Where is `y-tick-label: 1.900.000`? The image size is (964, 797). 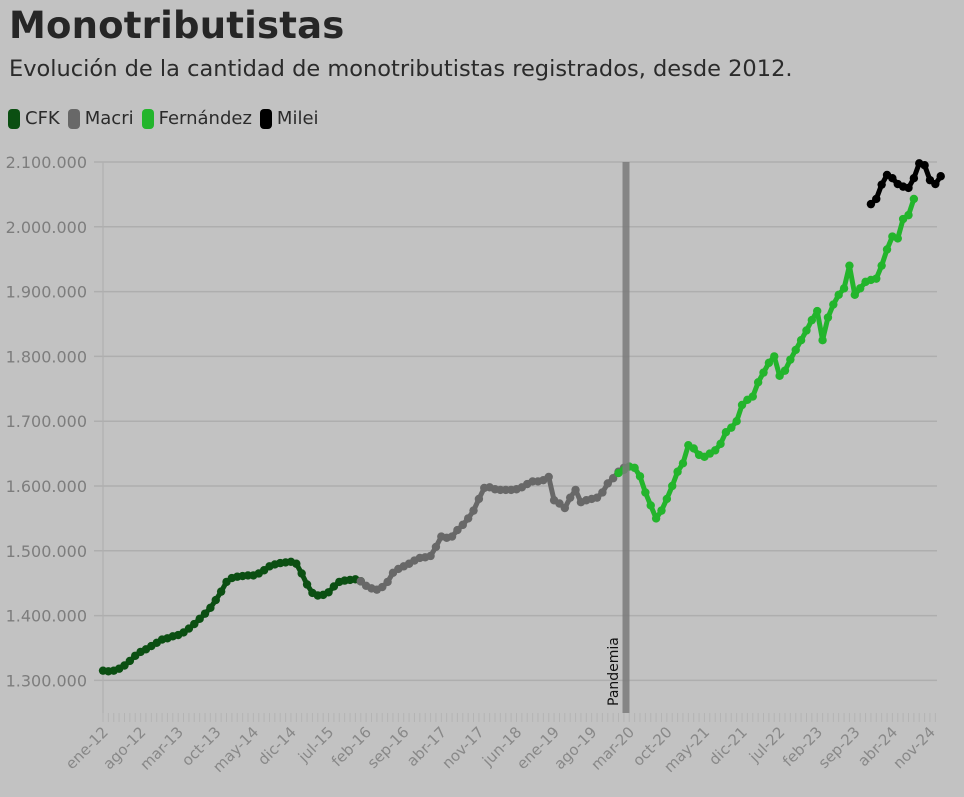 y-tick-label: 1.900.000 is located at coordinates (46, 292).